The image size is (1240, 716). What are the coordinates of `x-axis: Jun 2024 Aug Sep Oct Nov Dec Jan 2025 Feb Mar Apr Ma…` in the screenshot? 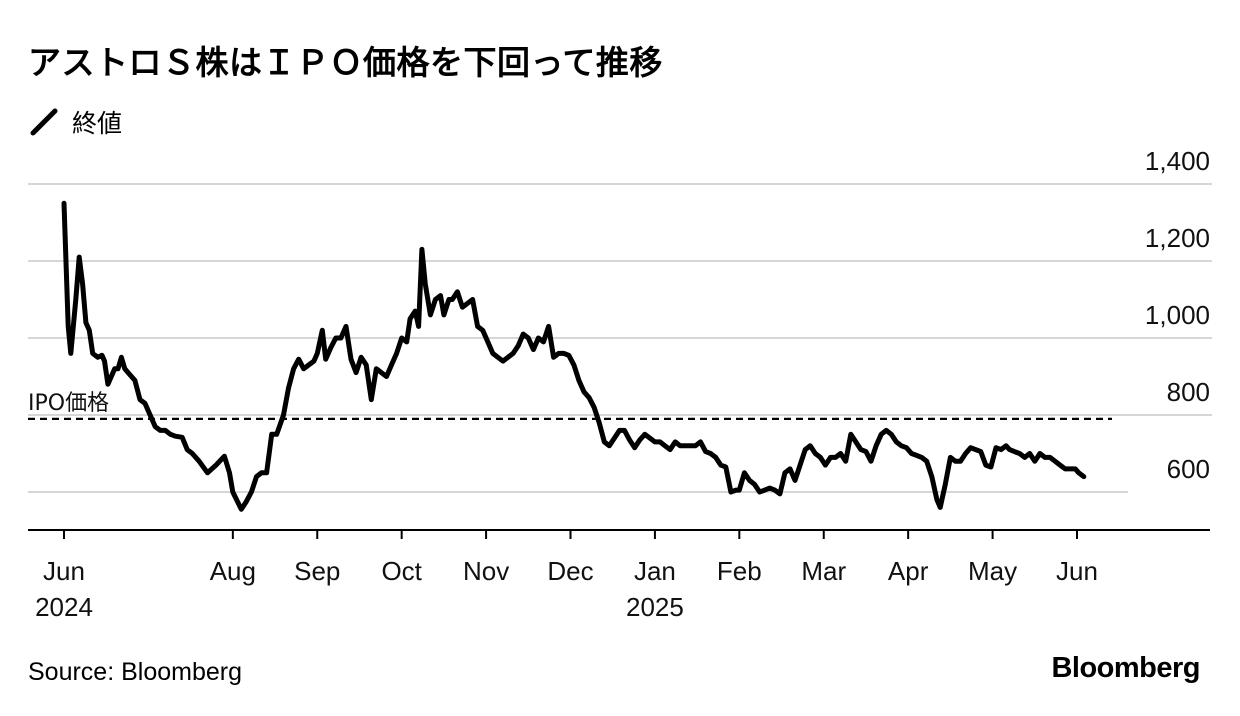 It's located at (619, 575).